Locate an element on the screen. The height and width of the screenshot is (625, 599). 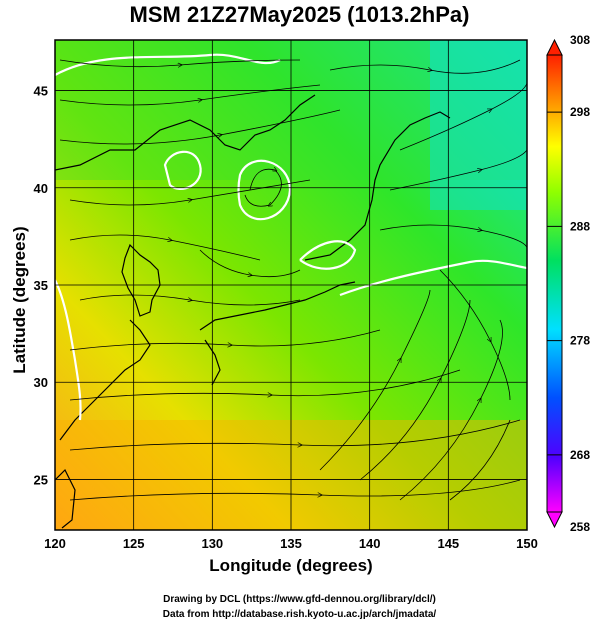
colorbar-tick-label: 278 is located at coordinates (580, 341).